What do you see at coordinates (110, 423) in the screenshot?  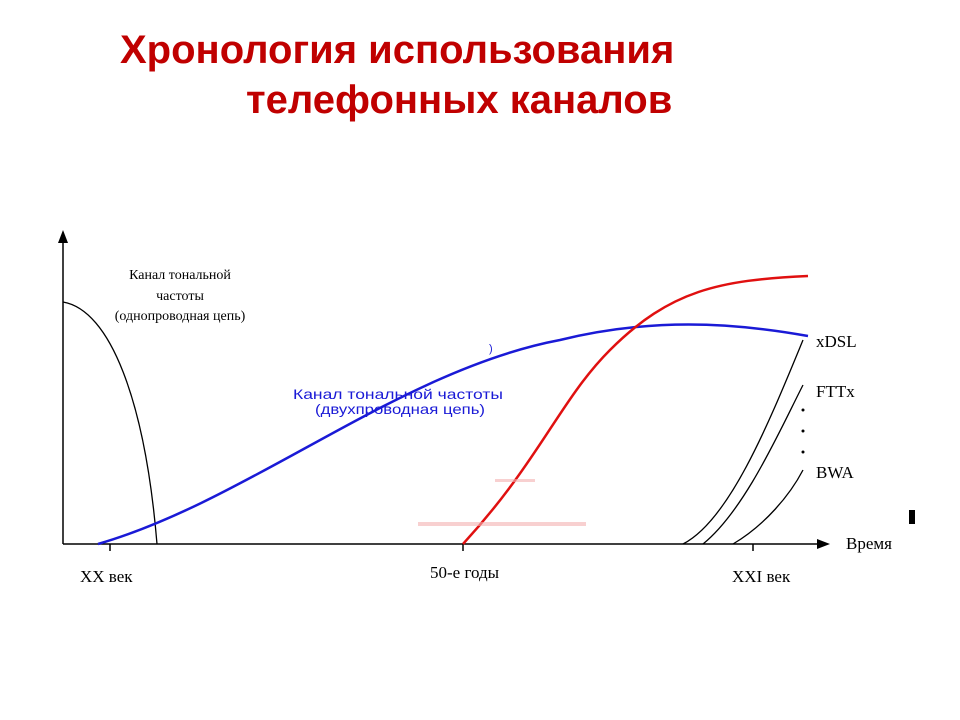 I see `single-wire-curve` at bounding box center [110, 423].